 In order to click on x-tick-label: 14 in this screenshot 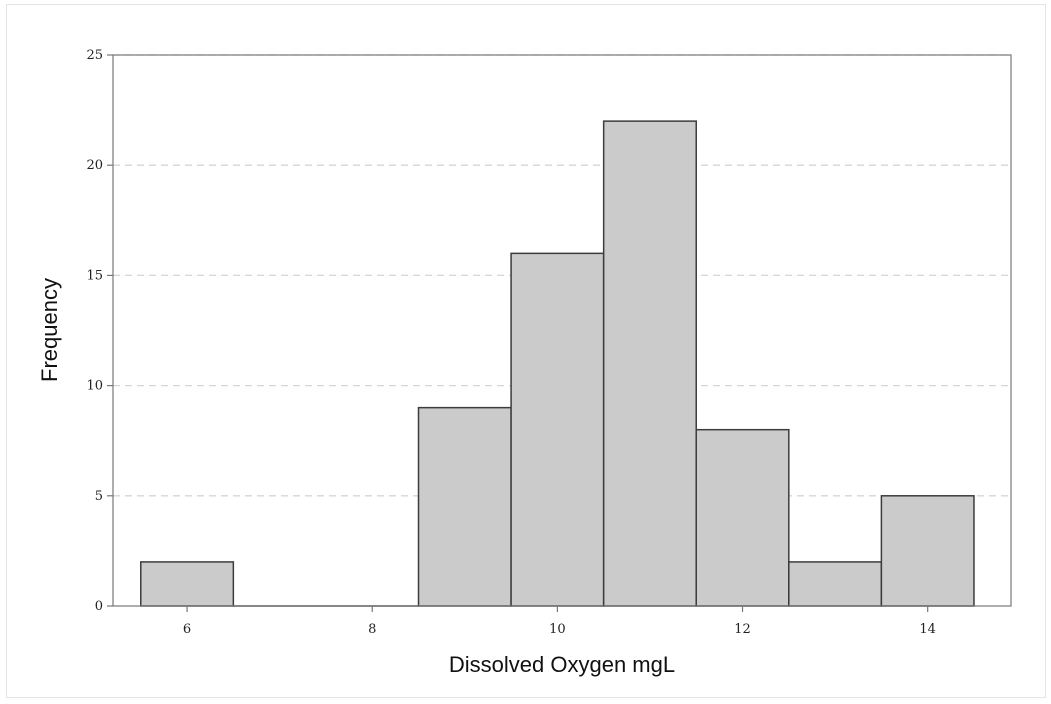, I will do `click(927, 629)`.